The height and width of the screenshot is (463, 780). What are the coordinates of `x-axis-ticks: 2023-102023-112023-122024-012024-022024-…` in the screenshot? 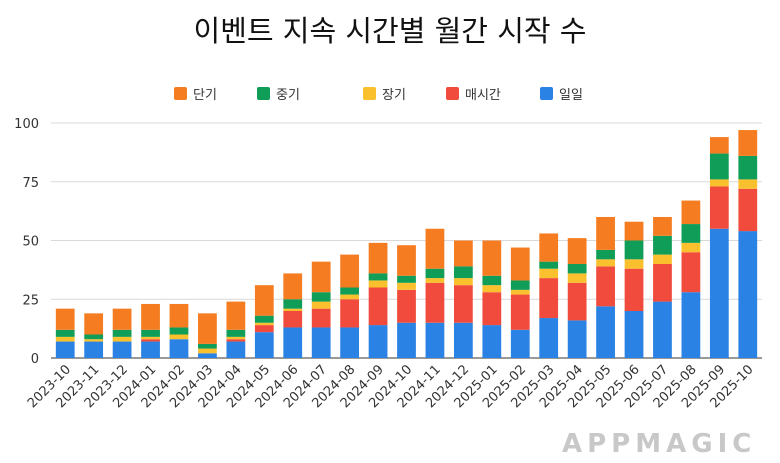 It's located at (391, 386).